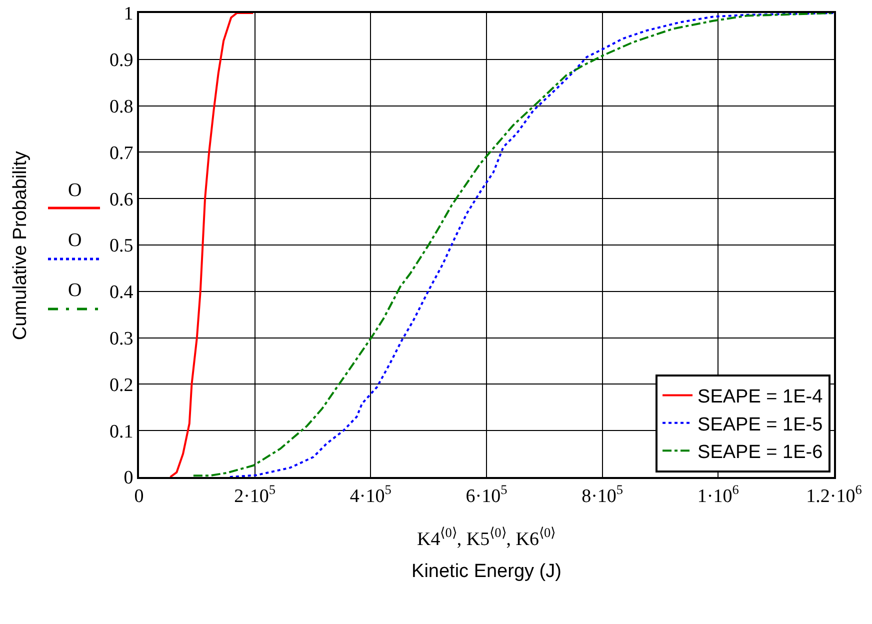 The width and height of the screenshot is (872, 624). I want to click on x-tick-label: 1.2·10$^{6}$, so click(834, 494).